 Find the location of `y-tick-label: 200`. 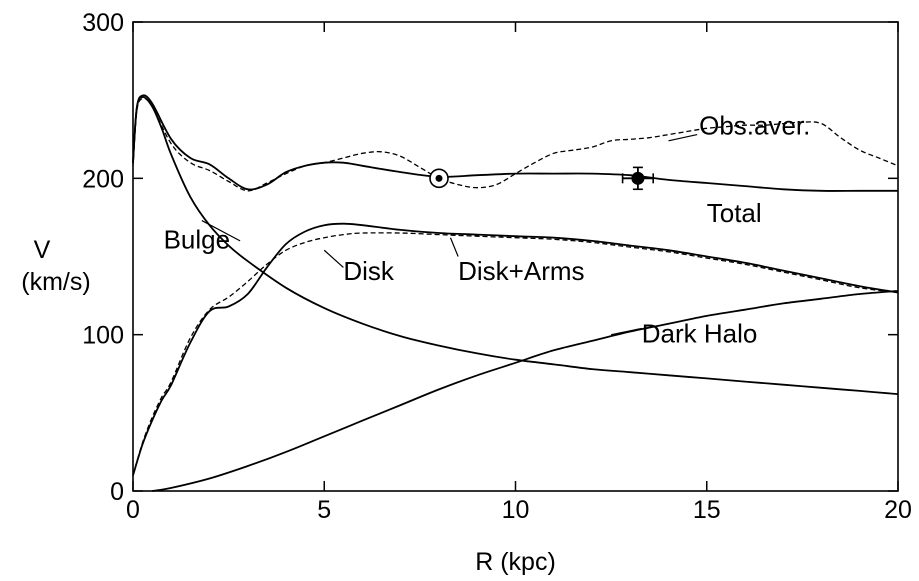

y-tick-label: 200 is located at coordinates (103, 179).